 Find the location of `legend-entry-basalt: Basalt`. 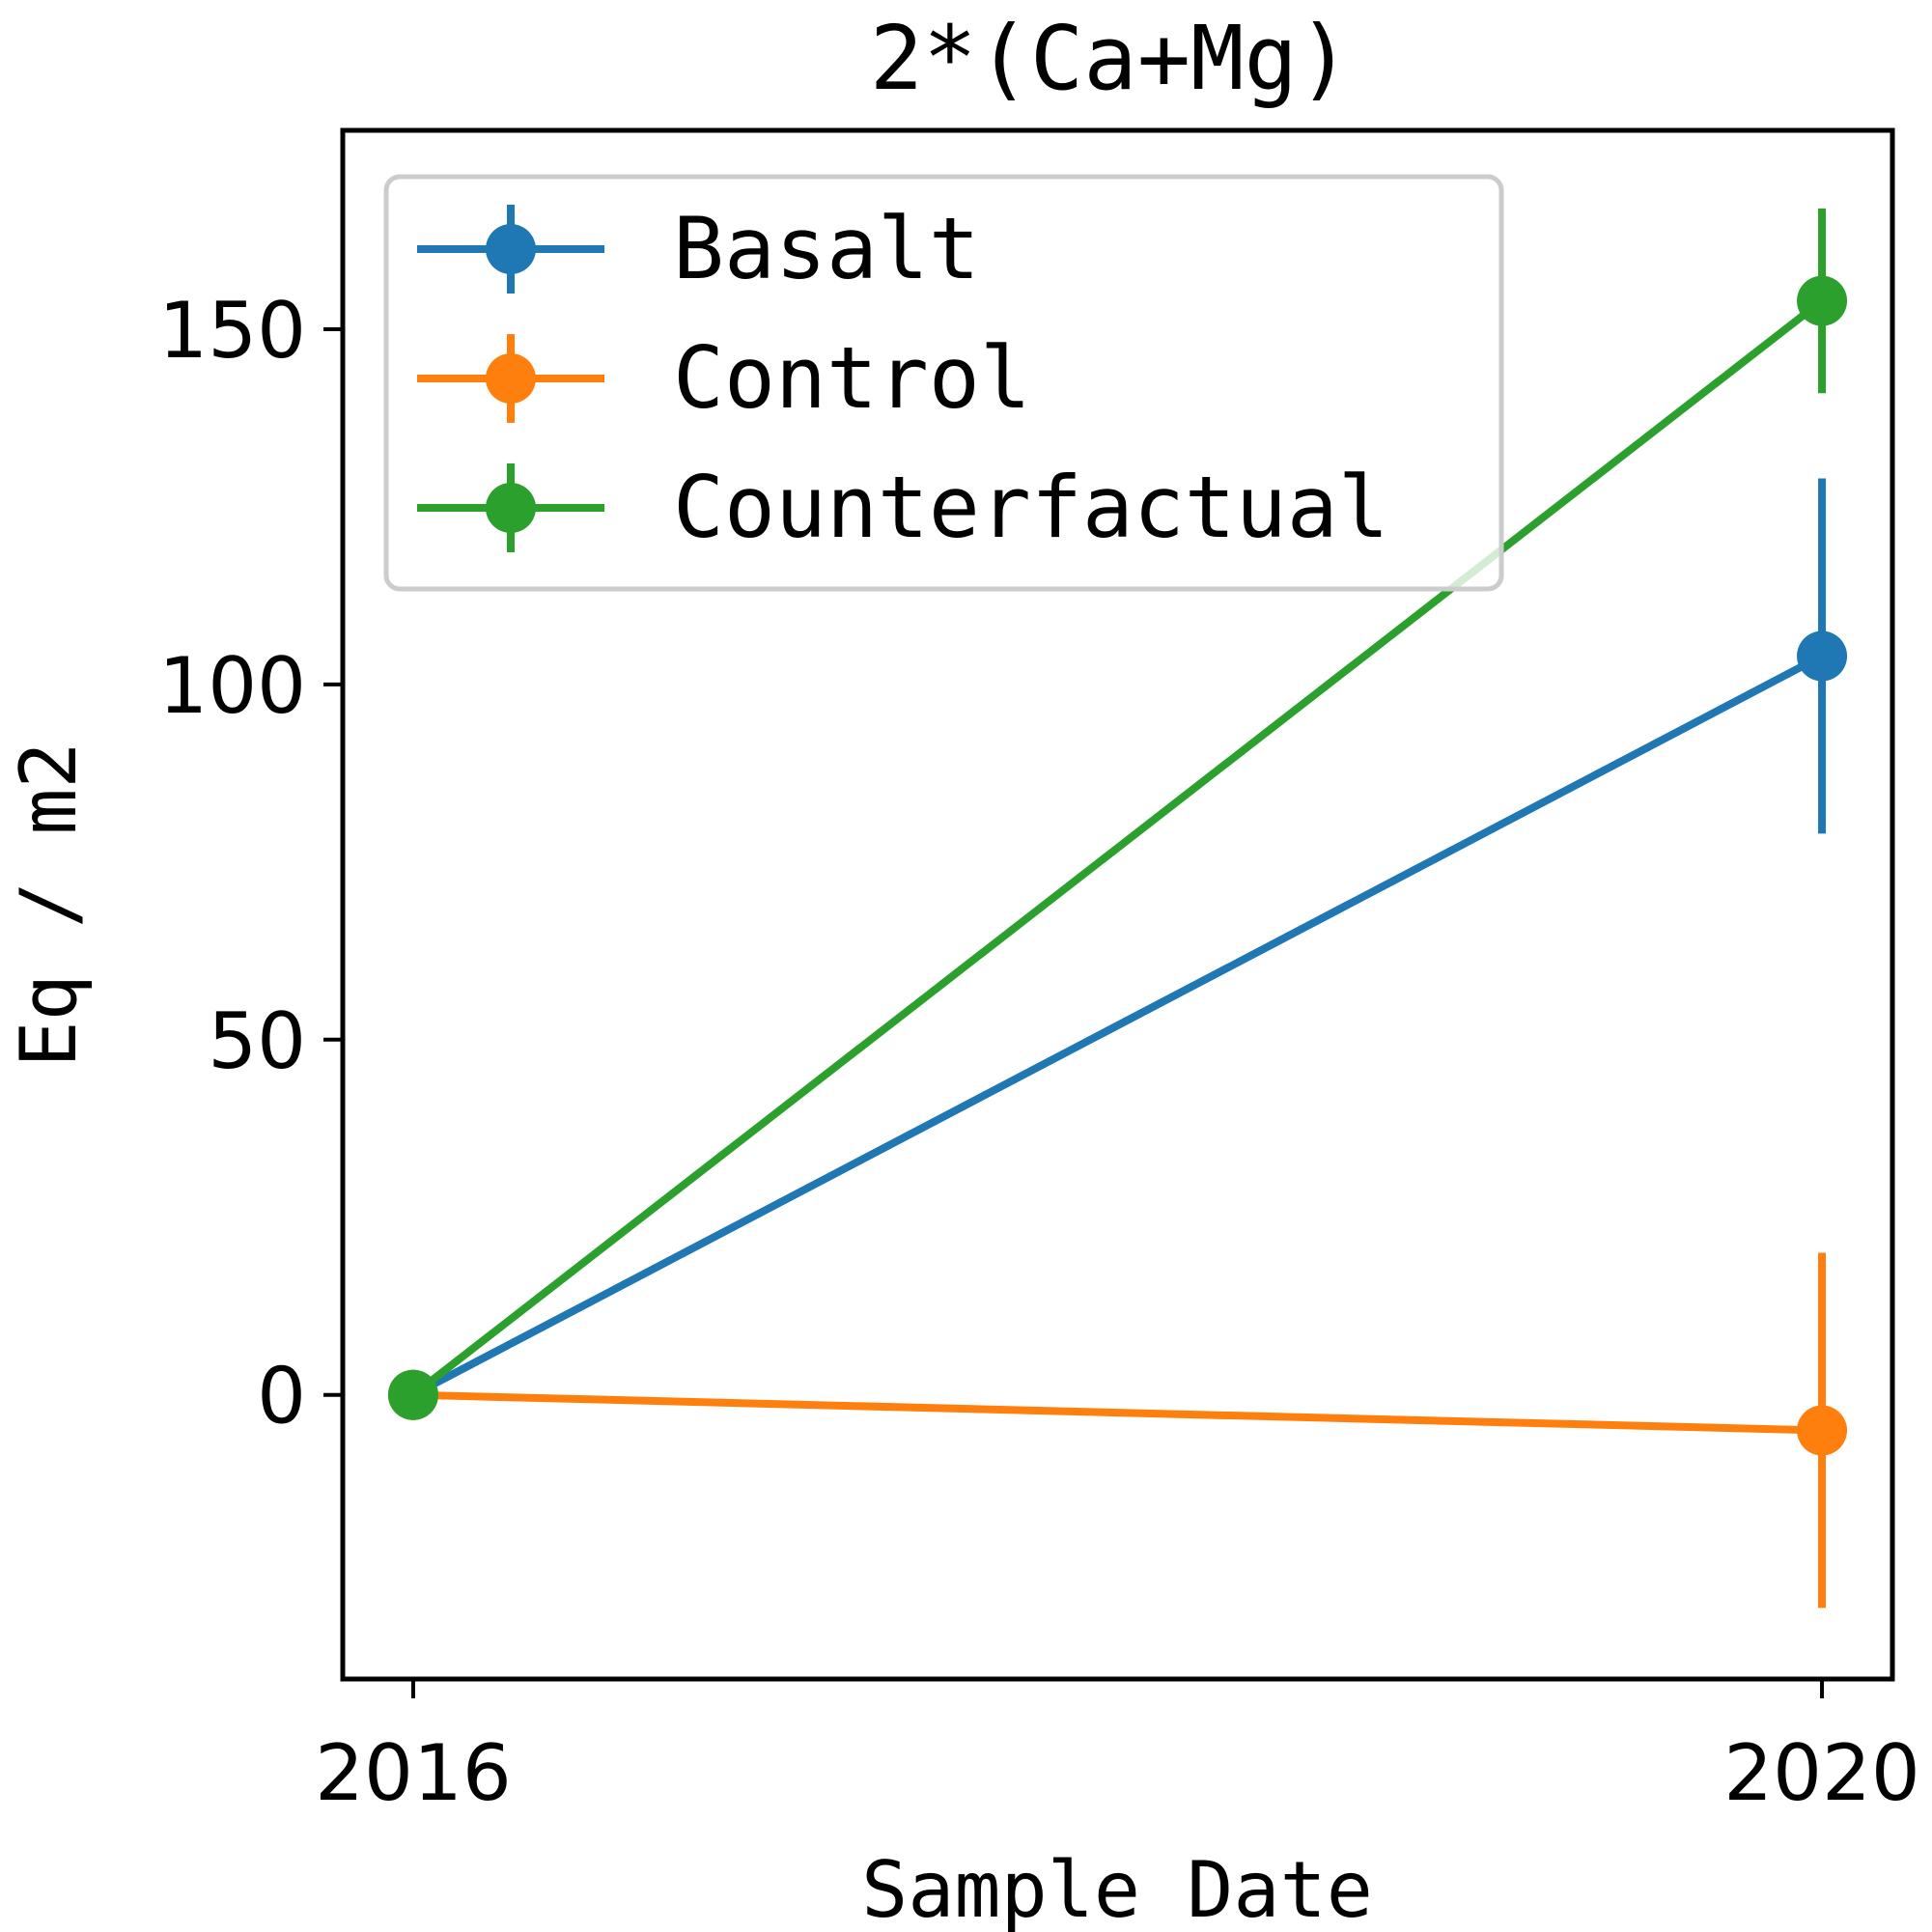

legend-entry-basalt: Basalt is located at coordinates (699, 248).